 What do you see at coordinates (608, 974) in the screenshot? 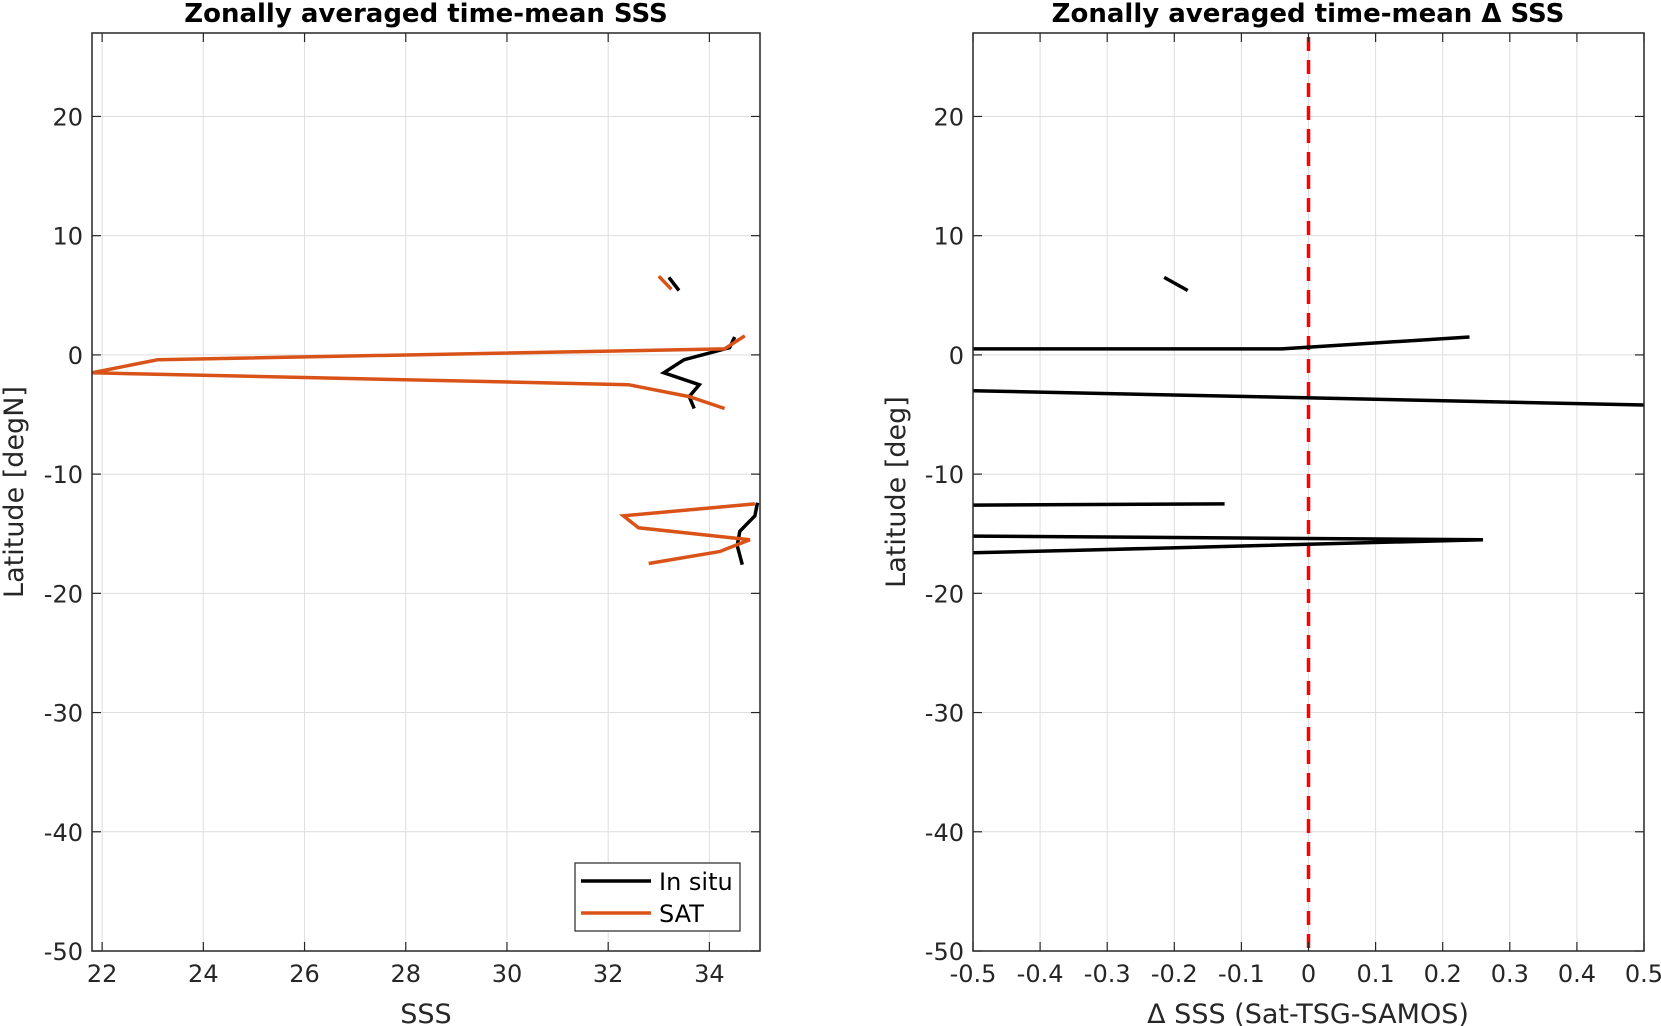
I see `x-tick-label: 32` at bounding box center [608, 974].